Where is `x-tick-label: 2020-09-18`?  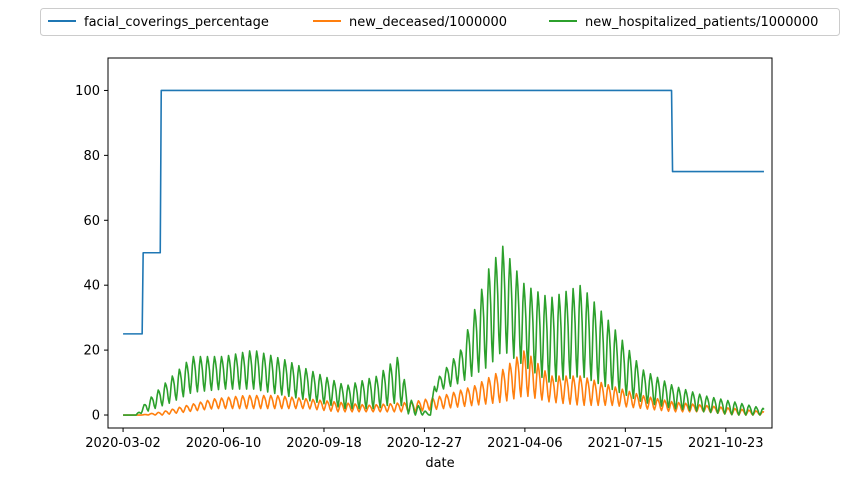 x-tick-label: 2020-09-18 is located at coordinates (324, 443).